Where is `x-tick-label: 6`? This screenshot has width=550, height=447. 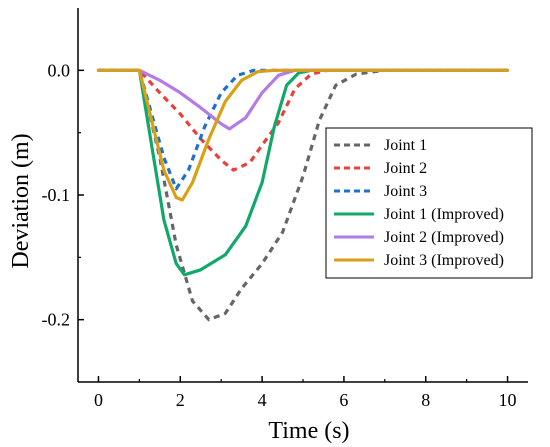
x-tick-label: 6 is located at coordinates (343, 400).